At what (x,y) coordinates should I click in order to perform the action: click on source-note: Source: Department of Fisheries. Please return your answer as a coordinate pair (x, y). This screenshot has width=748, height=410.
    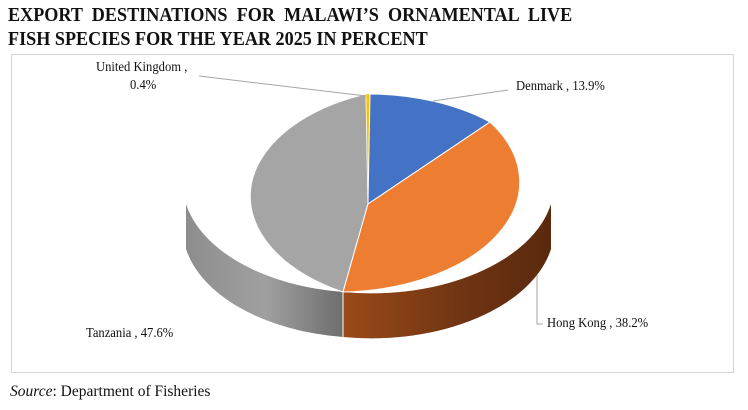
    Looking at the image, I should click on (110, 392).